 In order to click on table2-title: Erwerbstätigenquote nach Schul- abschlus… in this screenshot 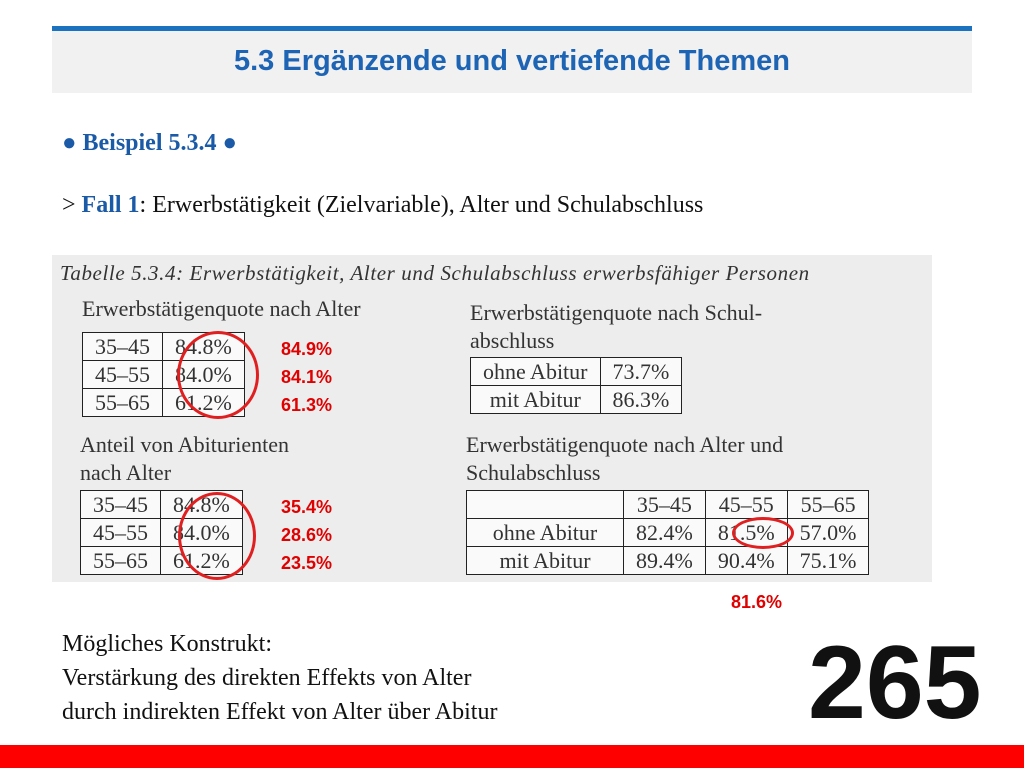, I will do `click(616, 327)`.